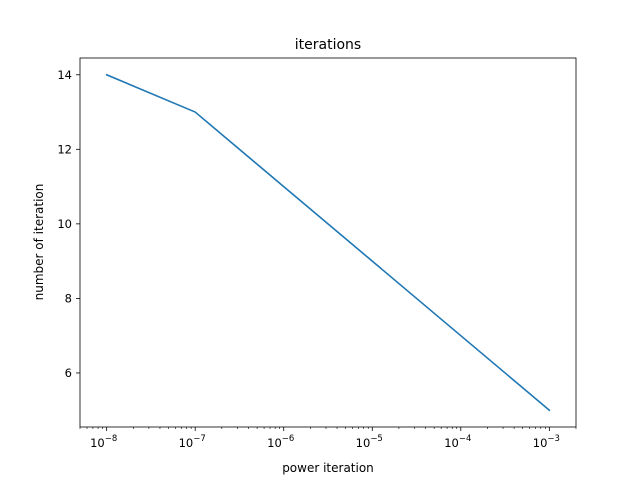 The height and width of the screenshot is (480, 640). I want to click on chart-title: iterations, so click(328, 45).